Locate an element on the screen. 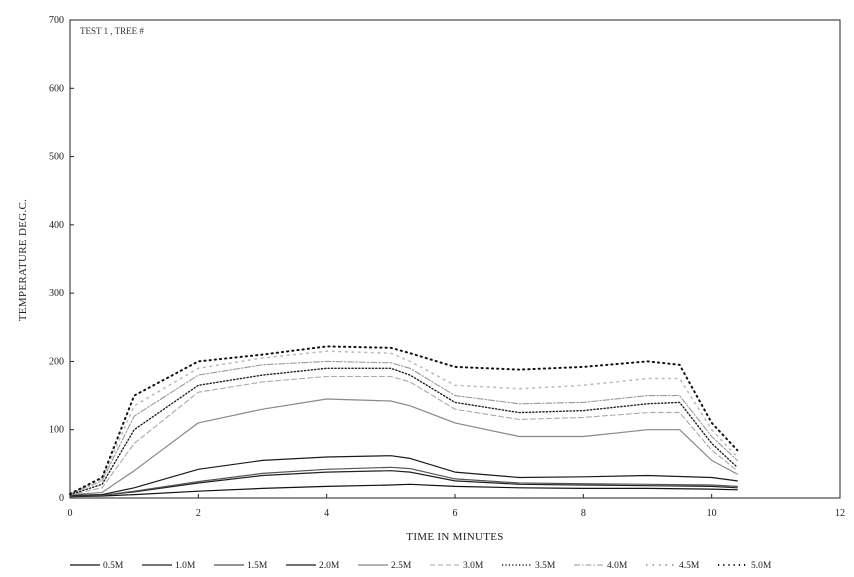 Image resolution: width=854 pixels, height=577 pixels. series-line-0.5M is located at coordinates (403, 490).